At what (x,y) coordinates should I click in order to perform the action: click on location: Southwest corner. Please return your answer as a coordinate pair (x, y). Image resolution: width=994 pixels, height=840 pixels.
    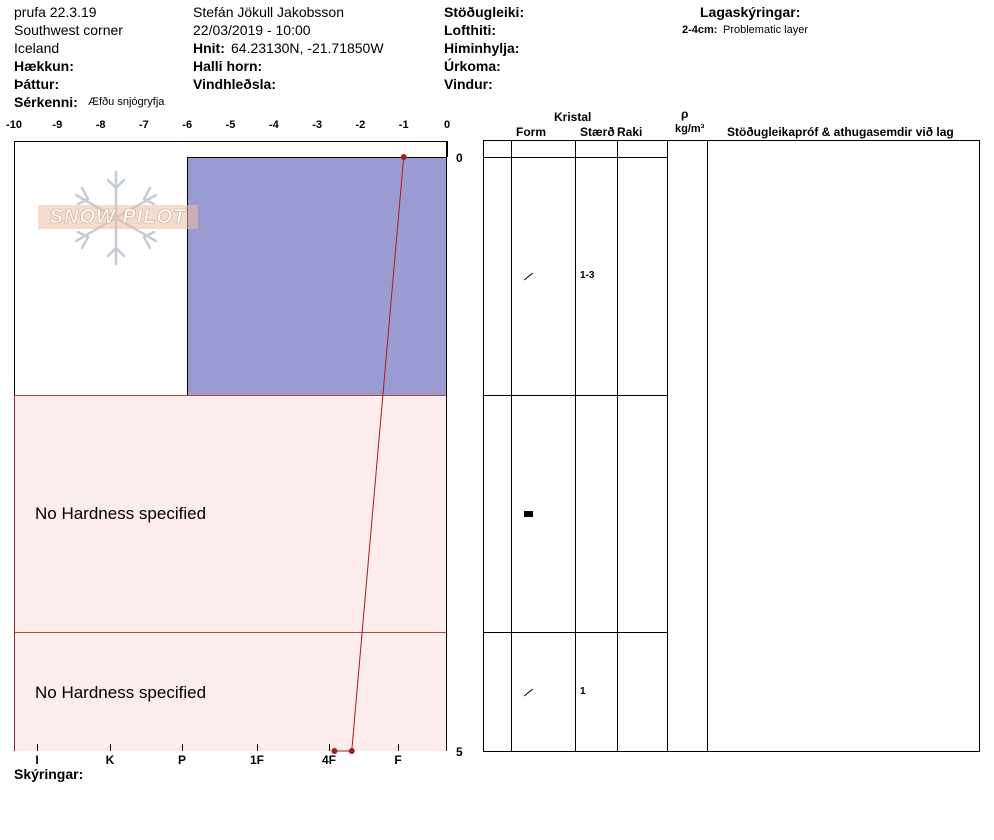
    Looking at the image, I should click on (68, 30).